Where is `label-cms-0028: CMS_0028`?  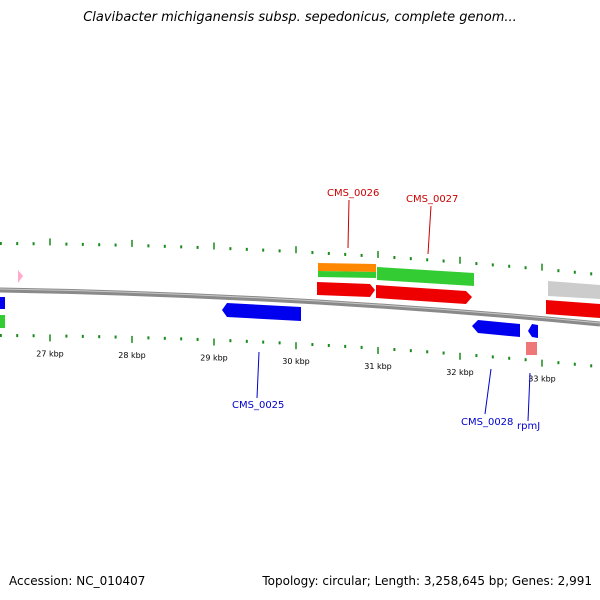
label-cms-0028: CMS_0028 is located at coordinates (487, 422).